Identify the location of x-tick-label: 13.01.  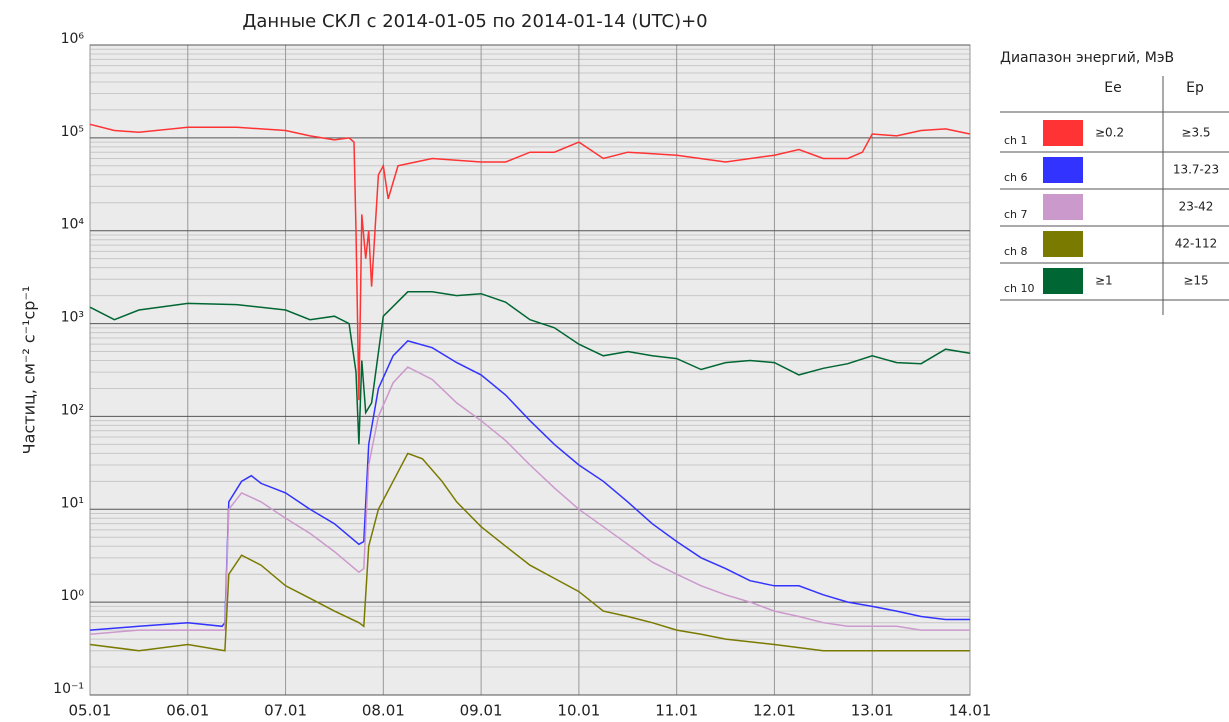
(872, 711).